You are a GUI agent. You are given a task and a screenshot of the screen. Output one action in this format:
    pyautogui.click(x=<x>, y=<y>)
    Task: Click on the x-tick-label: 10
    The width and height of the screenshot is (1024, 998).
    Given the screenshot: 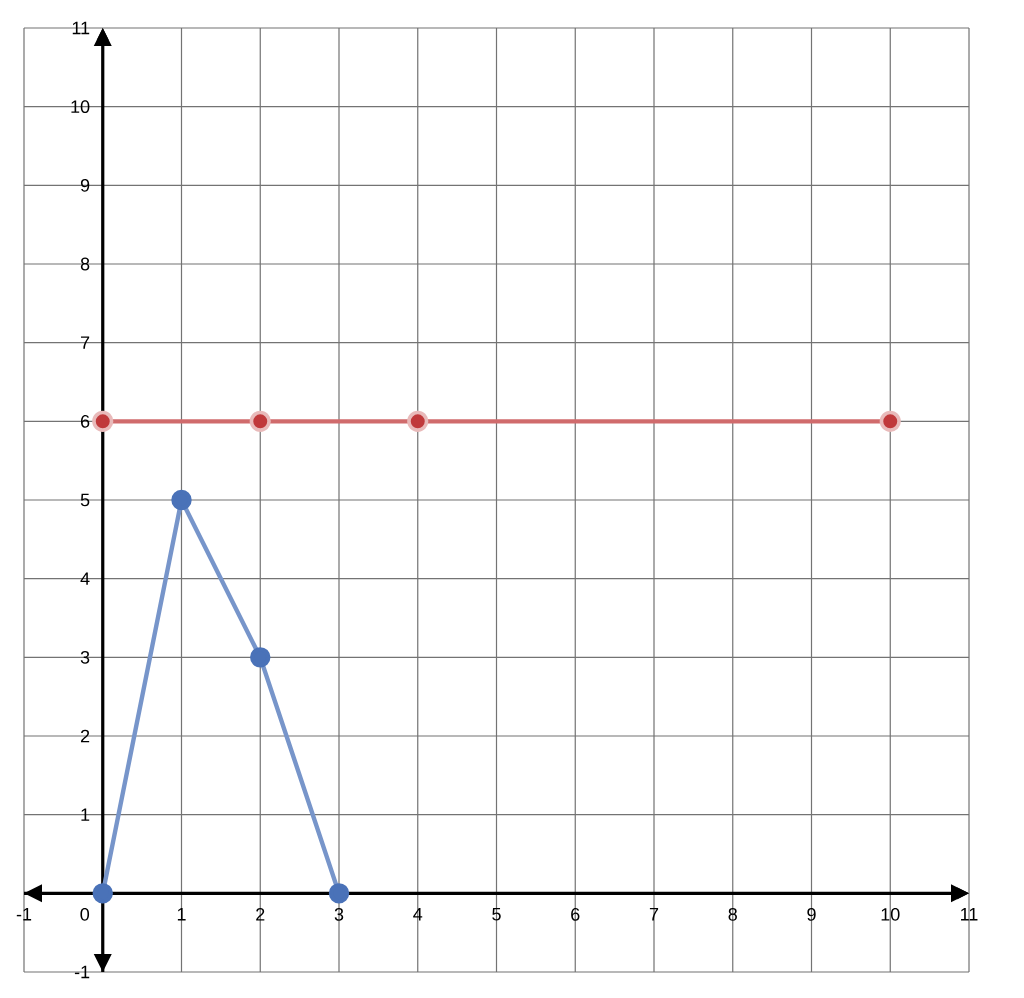 What is the action you would take?
    pyautogui.click(x=890, y=914)
    